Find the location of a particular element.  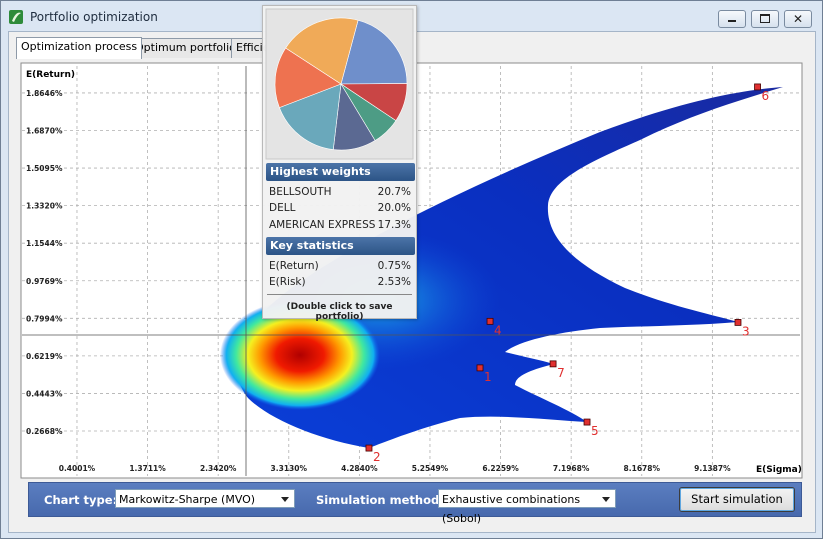

x-tick-label: 0.4001% is located at coordinates (77, 468).